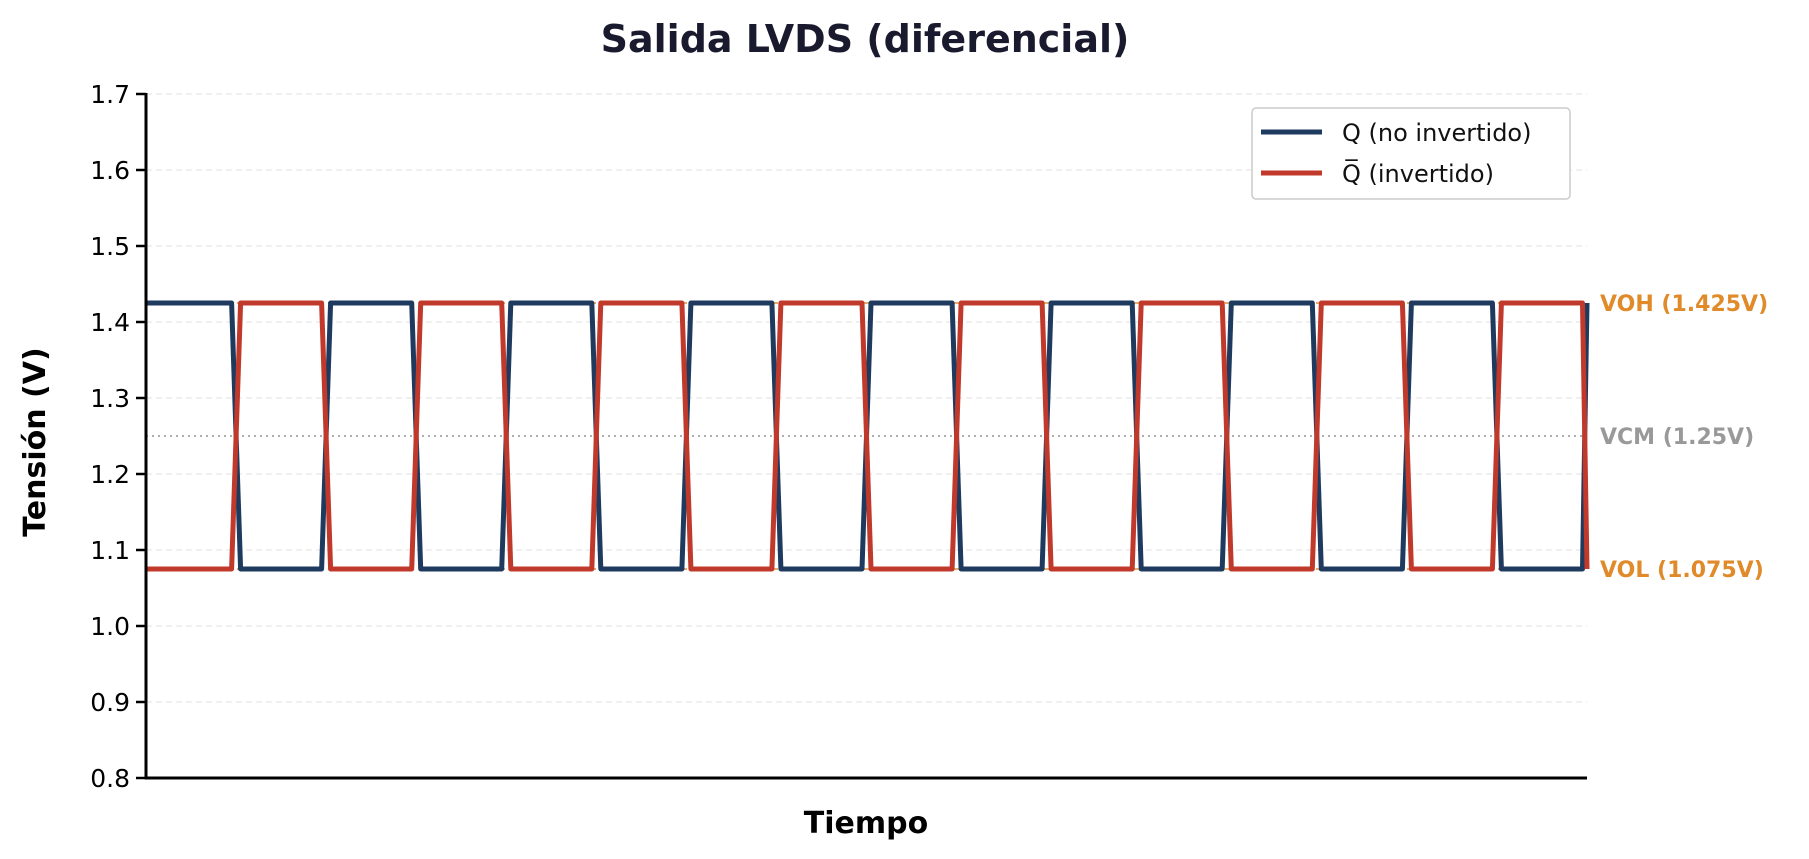 This screenshot has width=1809, height=859. I want to click on reference-labels: VOH (1.425V) VCM (1.25V) VOL (1.075V), so click(1684, 437).